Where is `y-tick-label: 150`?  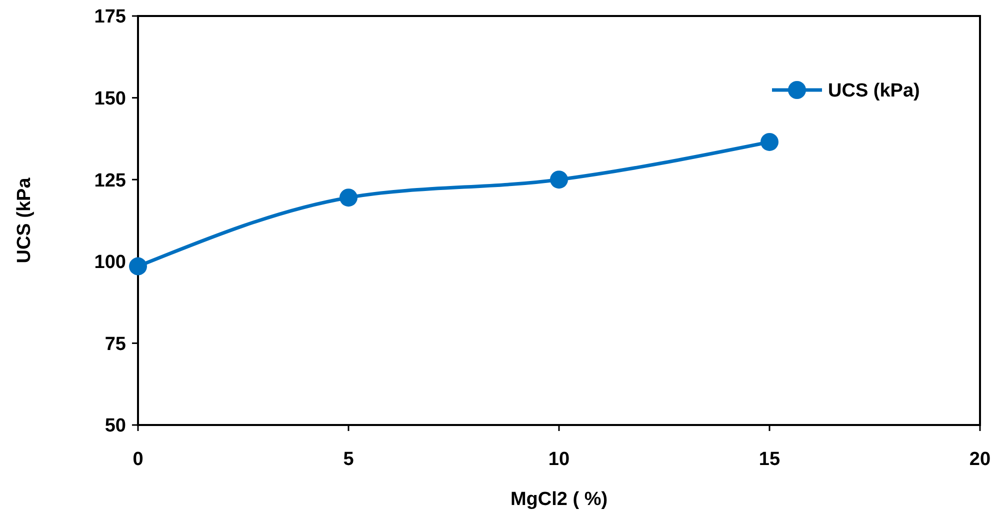 y-tick-label: 150 is located at coordinates (110, 99).